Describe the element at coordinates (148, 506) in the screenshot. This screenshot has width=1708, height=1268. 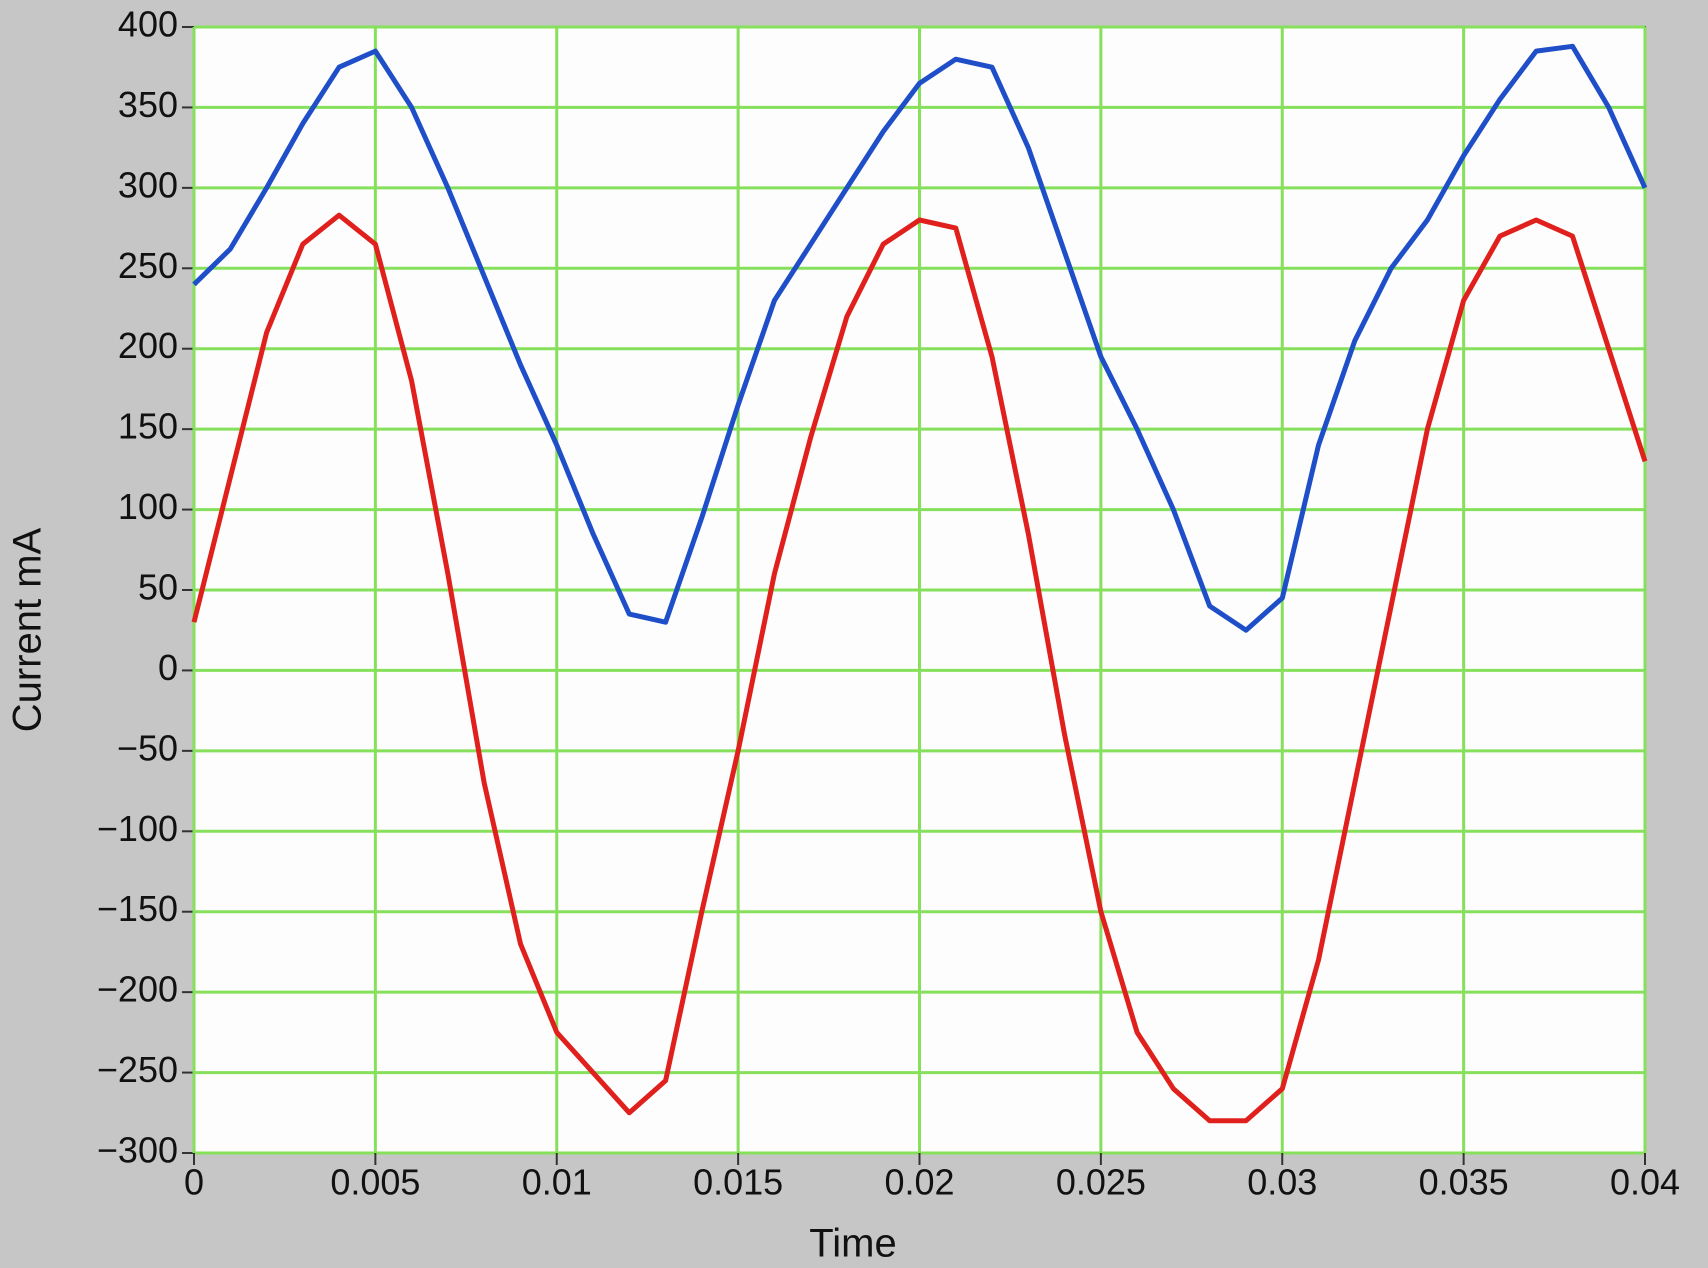
I see `y-tick-label: 100` at that location.